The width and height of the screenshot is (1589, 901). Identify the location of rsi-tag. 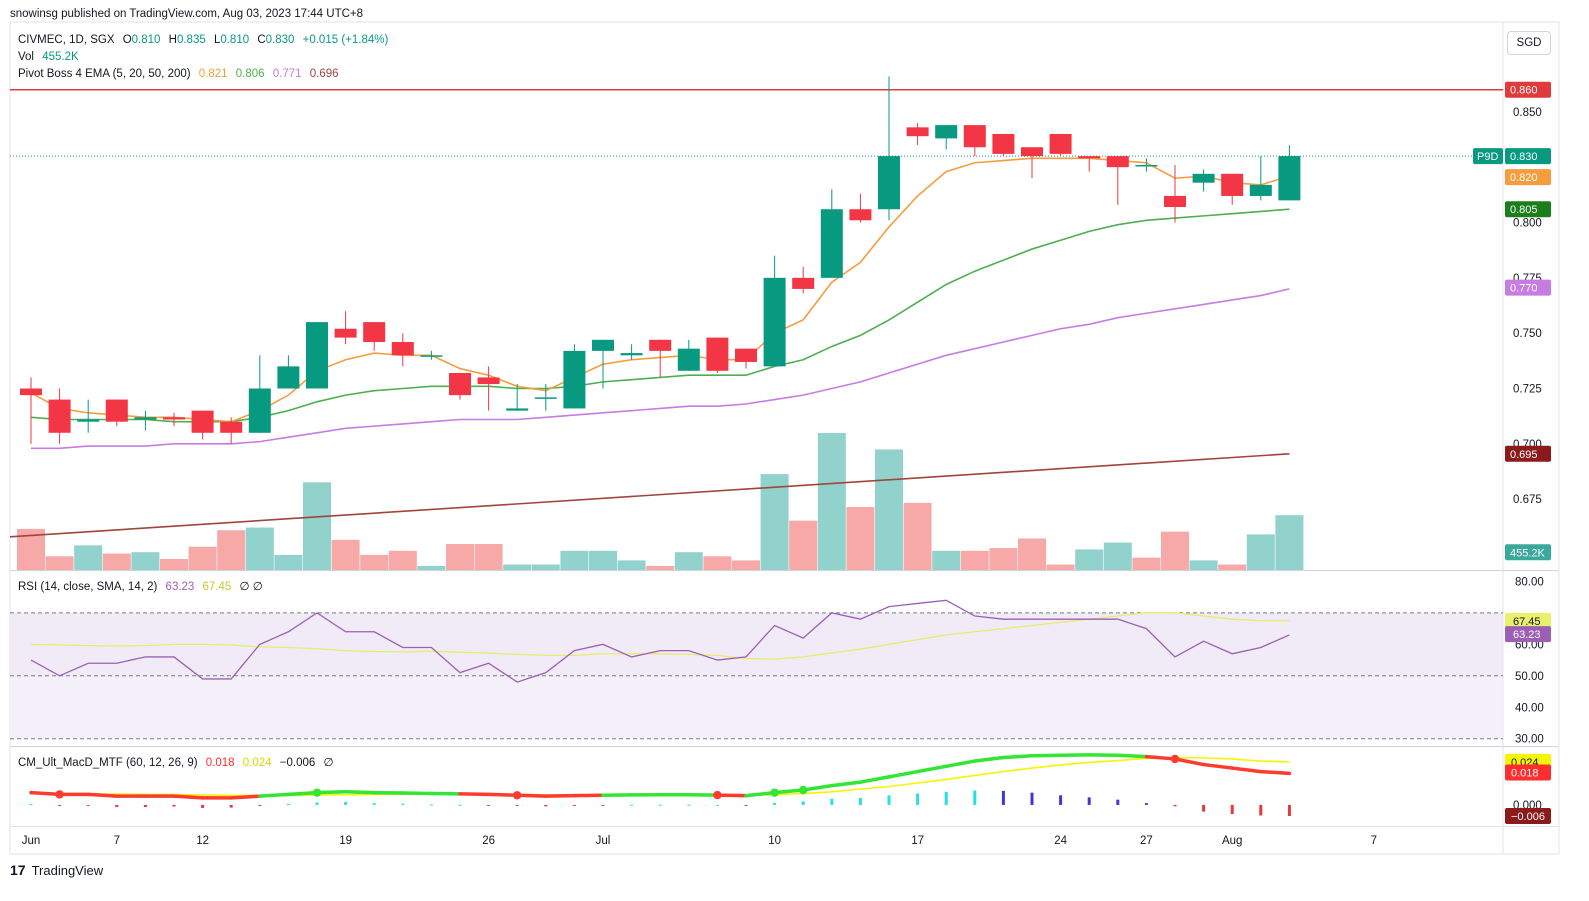
(1528, 634).